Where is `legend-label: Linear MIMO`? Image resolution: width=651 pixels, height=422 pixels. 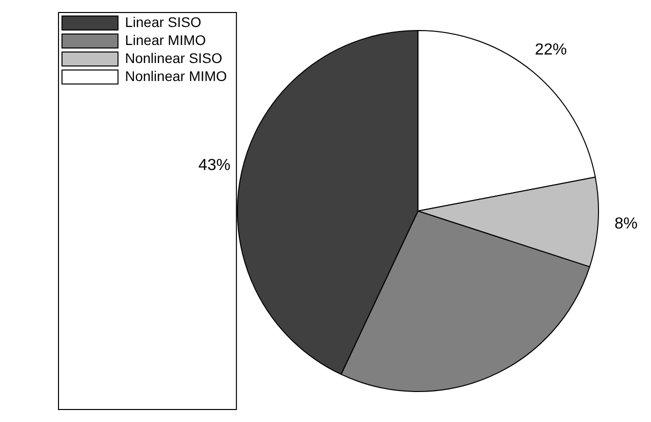 legend-label: Linear MIMO is located at coordinates (165, 40).